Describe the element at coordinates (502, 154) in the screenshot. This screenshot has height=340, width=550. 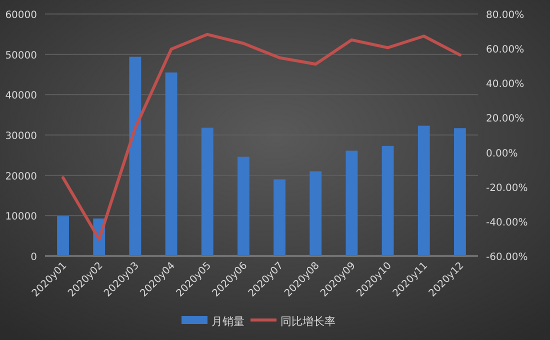
I see `y2-tick-label: 0.00%` at that location.